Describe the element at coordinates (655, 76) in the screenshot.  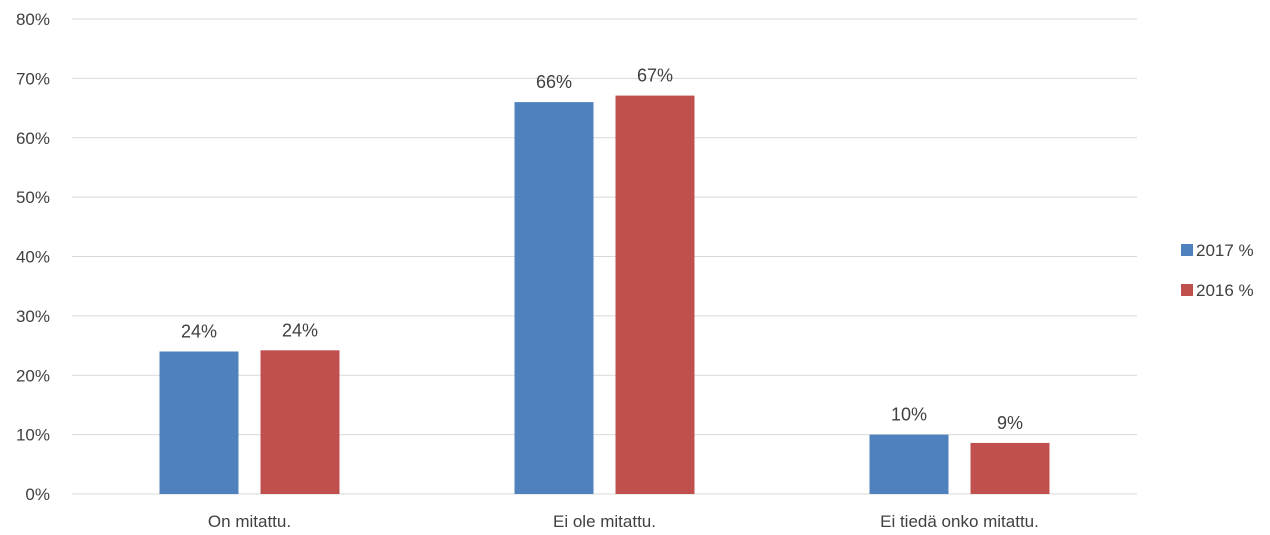
I see `data-label: 67%` at that location.